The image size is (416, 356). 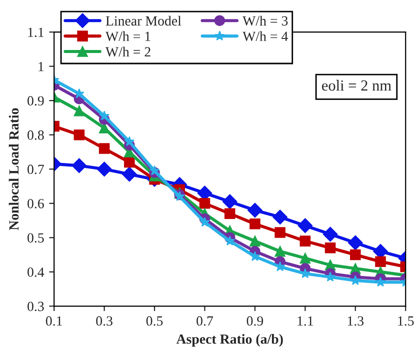 What do you see at coordinates (306, 321) in the screenshot?
I see `x-tick-label: 1.1` at bounding box center [306, 321].